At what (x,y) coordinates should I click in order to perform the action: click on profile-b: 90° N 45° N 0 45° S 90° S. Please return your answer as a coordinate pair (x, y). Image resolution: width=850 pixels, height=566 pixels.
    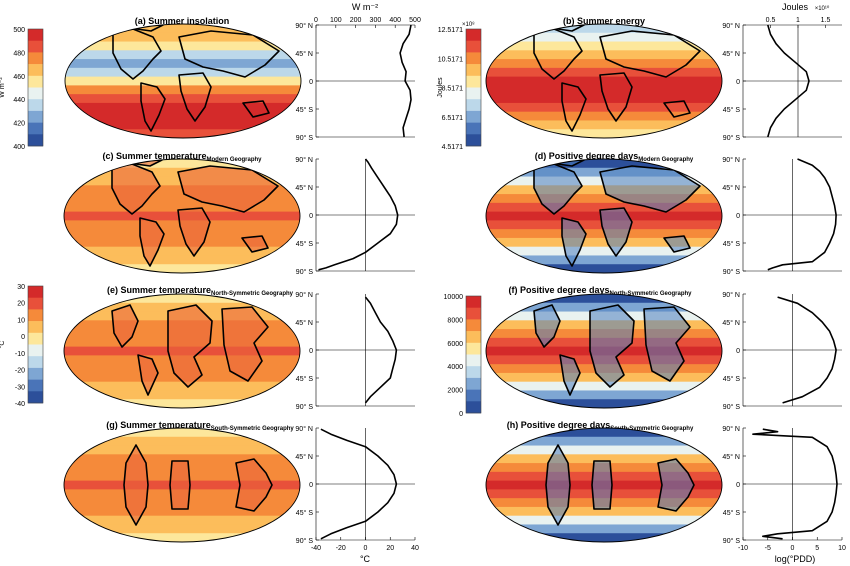
    Looking at the image, I should click on (782, 82).